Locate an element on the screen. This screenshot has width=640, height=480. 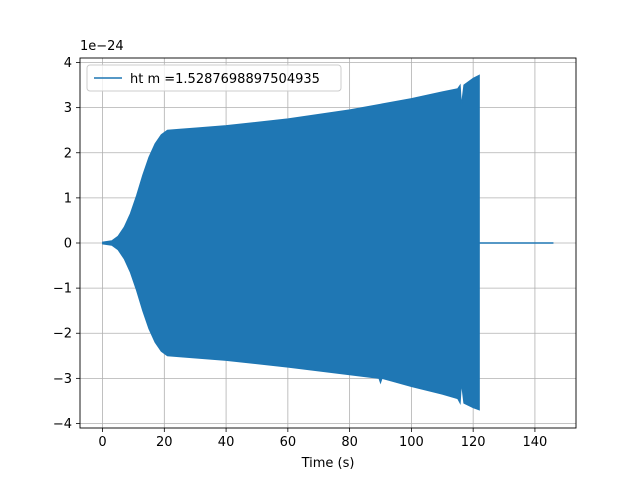
x-axis-label: Time (s) is located at coordinates (328, 463).